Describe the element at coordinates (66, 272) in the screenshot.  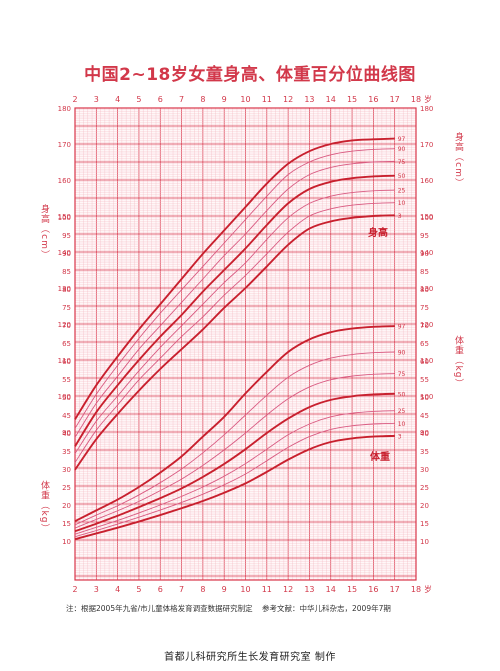
I see `weight-tick-left: 85` at that location.